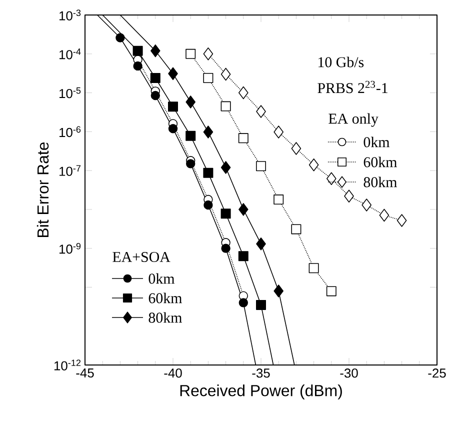 The width and height of the screenshot is (449, 432). What do you see at coordinates (349, 373) in the screenshot?
I see `x-tick-label: -30` at bounding box center [349, 373].